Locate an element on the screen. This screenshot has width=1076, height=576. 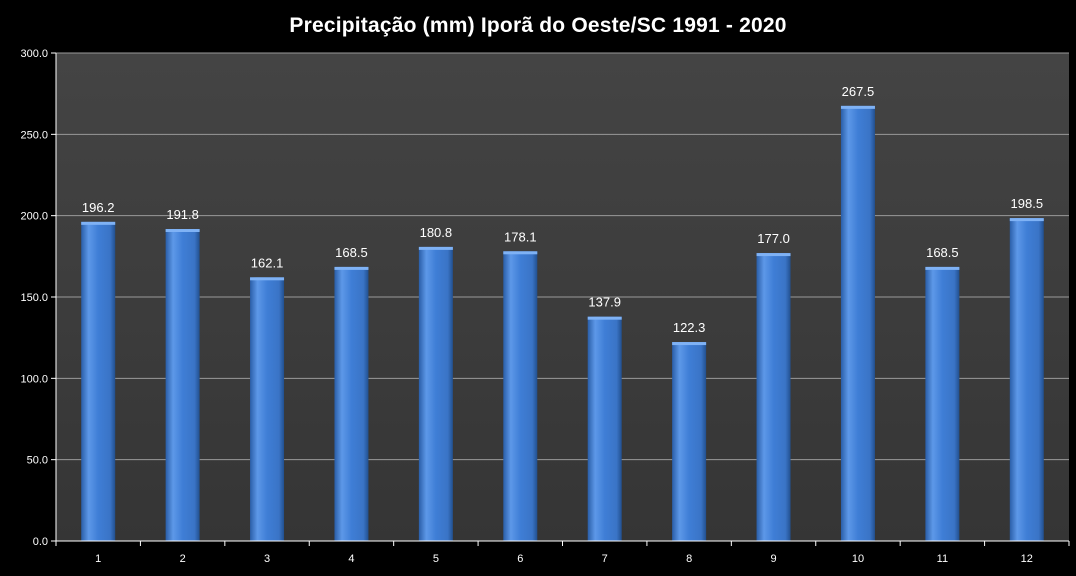
data-label: 196.2 is located at coordinates (98, 207).